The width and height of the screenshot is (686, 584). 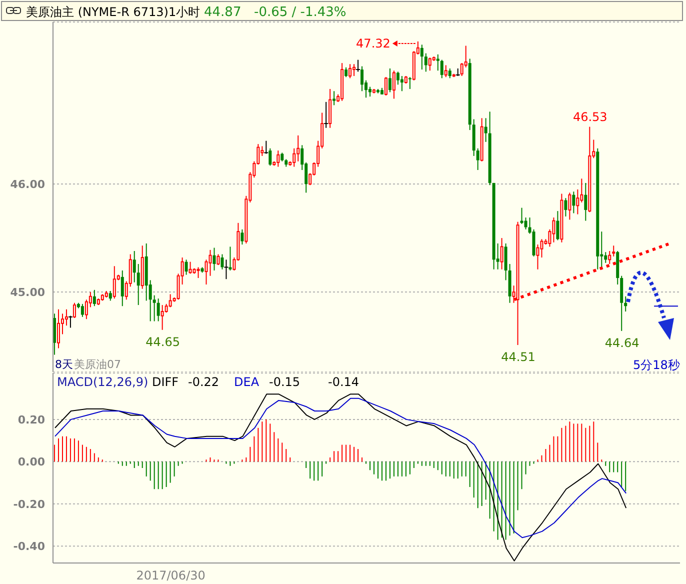 I want to click on annotation: -0.22, so click(x=204, y=382).